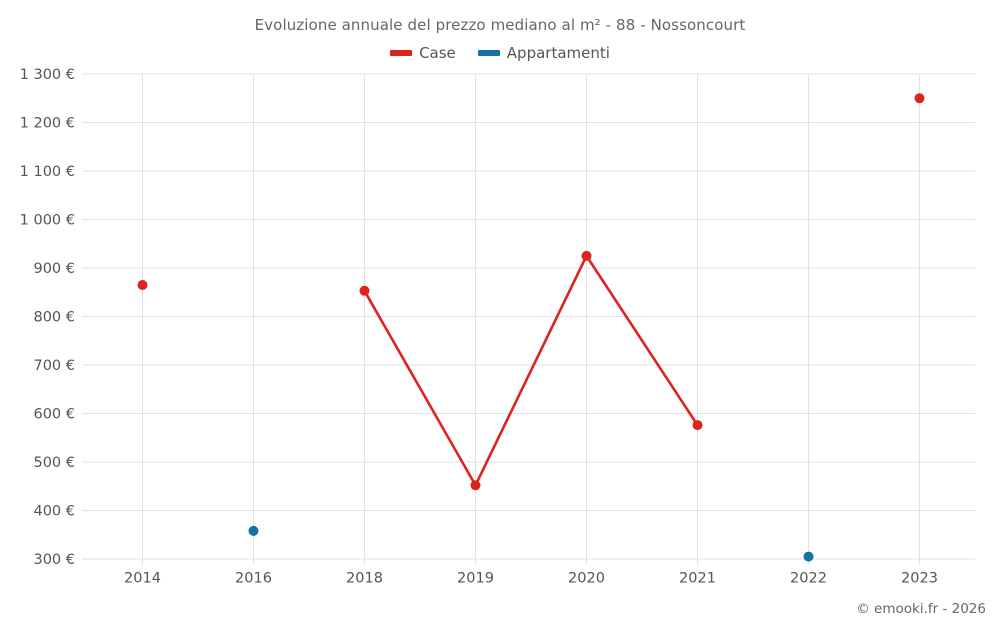 The image size is (1000, 625). Describe the element at coordinates (586, 255) in the screenshot. I see `data-point-case-2020` at that location.